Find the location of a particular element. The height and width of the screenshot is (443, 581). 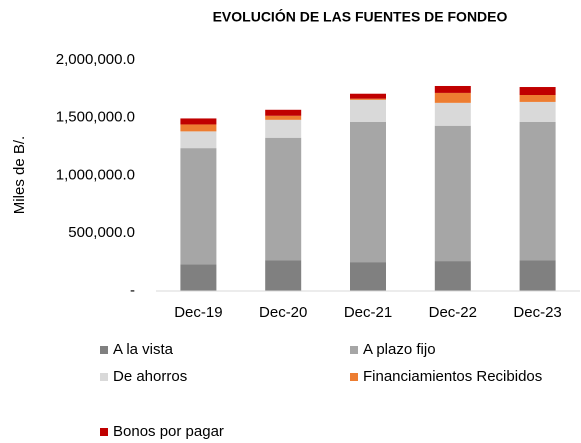

x-tick-label: Dec-23 is located at coordinates (537, 312).